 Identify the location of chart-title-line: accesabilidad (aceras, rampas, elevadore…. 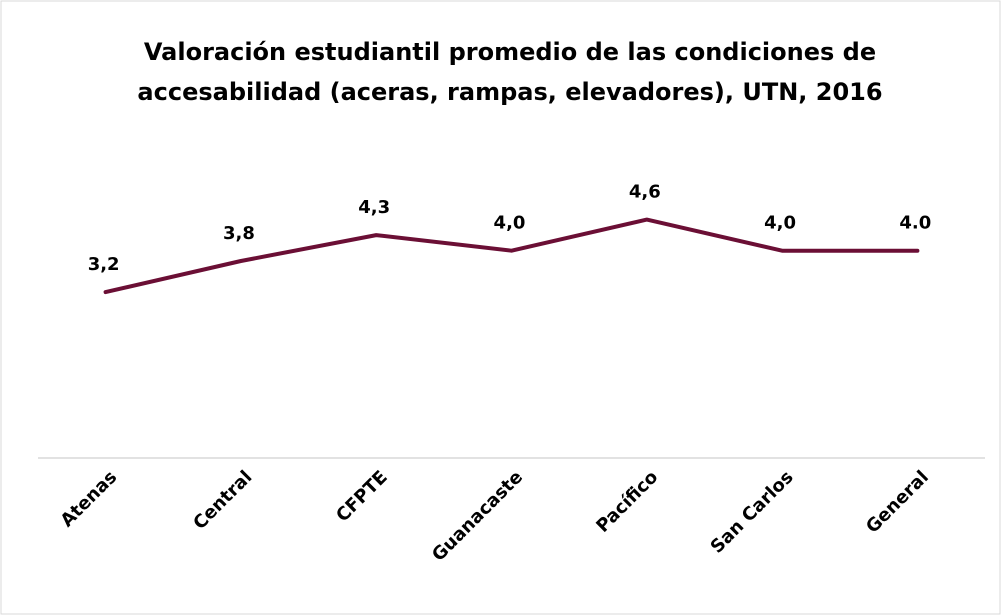
(509, 92).